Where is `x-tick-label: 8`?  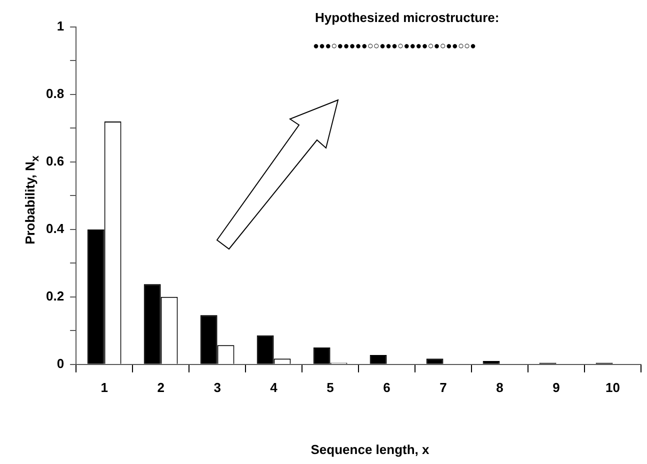 x-tick-label: 8 is located at coordinates (500, 387).